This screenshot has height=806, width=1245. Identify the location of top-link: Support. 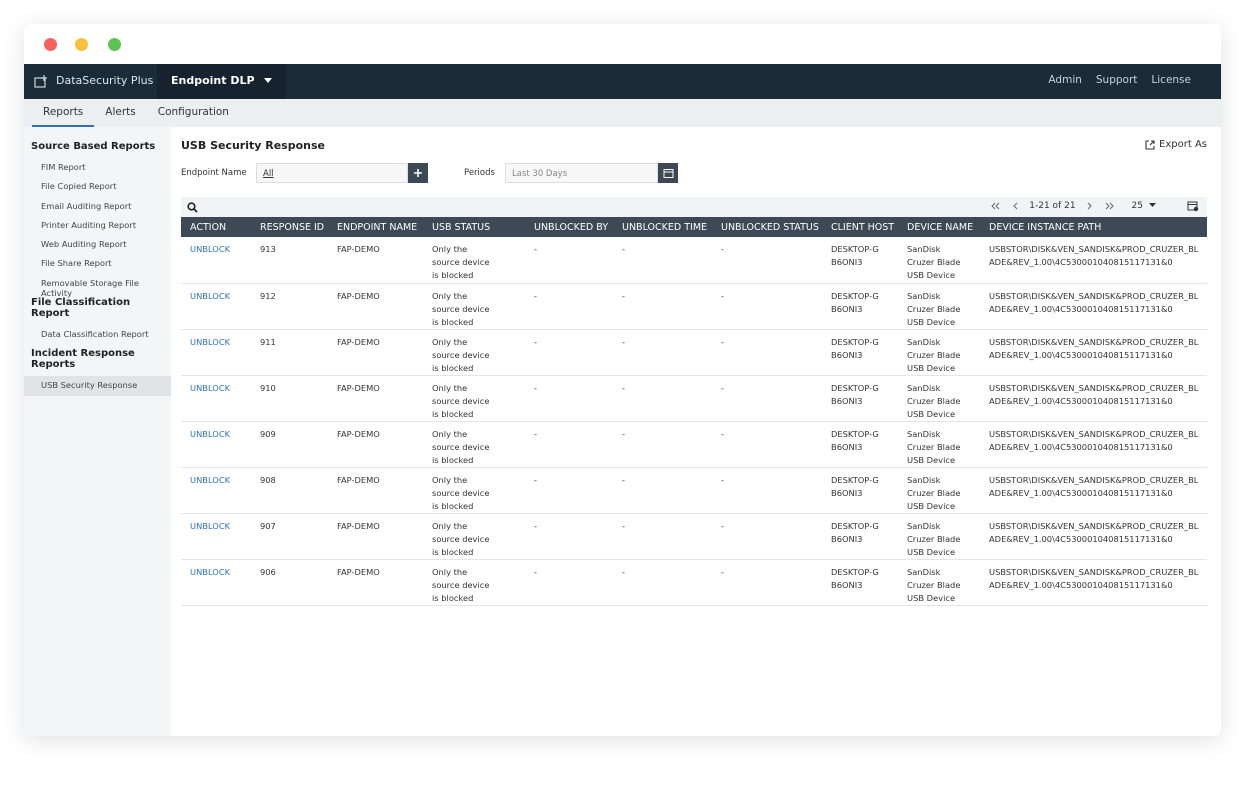
(1116, 80).